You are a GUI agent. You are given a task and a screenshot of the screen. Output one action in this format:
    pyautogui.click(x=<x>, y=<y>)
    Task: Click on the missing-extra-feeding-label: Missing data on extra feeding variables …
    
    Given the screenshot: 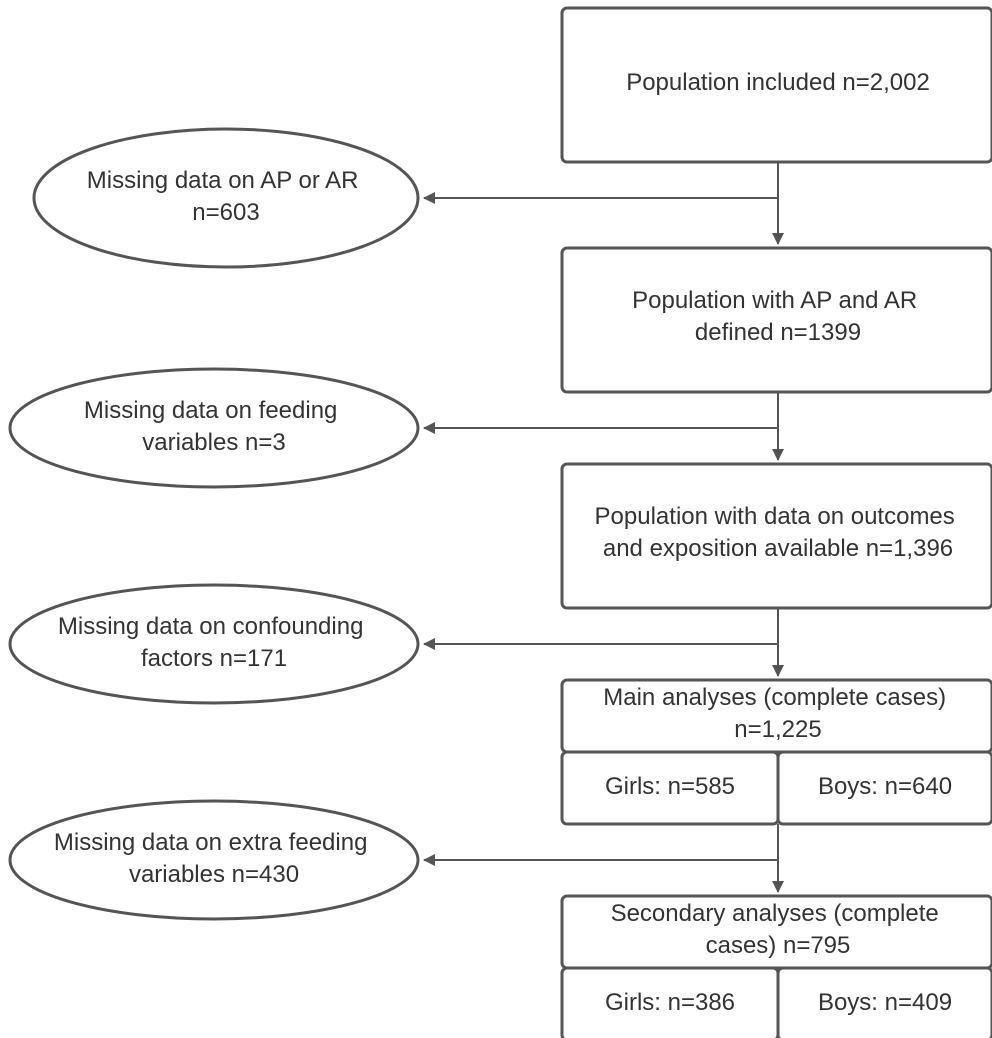 What is the action you would take?
    pyautogui.click(x=214, y=858)
    